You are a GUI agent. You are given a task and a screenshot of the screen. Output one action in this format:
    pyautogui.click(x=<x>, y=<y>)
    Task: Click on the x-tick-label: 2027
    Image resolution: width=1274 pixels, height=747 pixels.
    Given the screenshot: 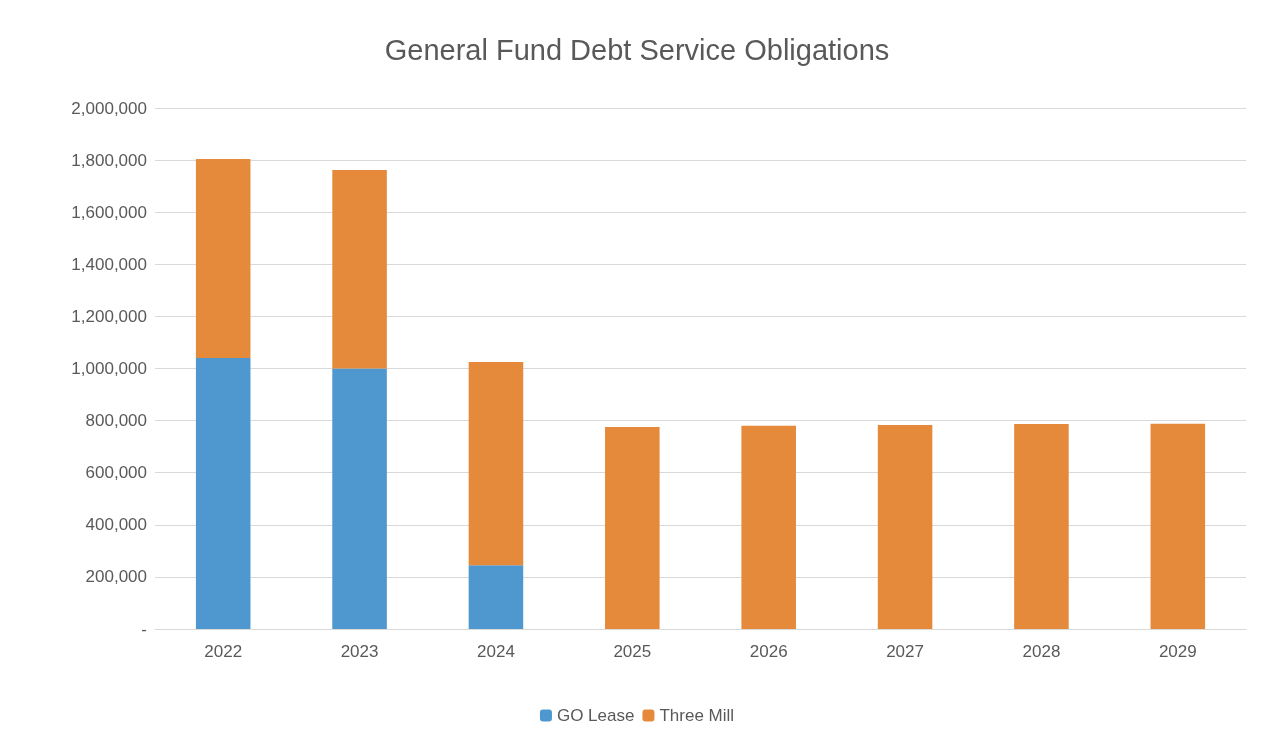 What is the action you would take?
    pyautogui.click(x=905, y=651)
    